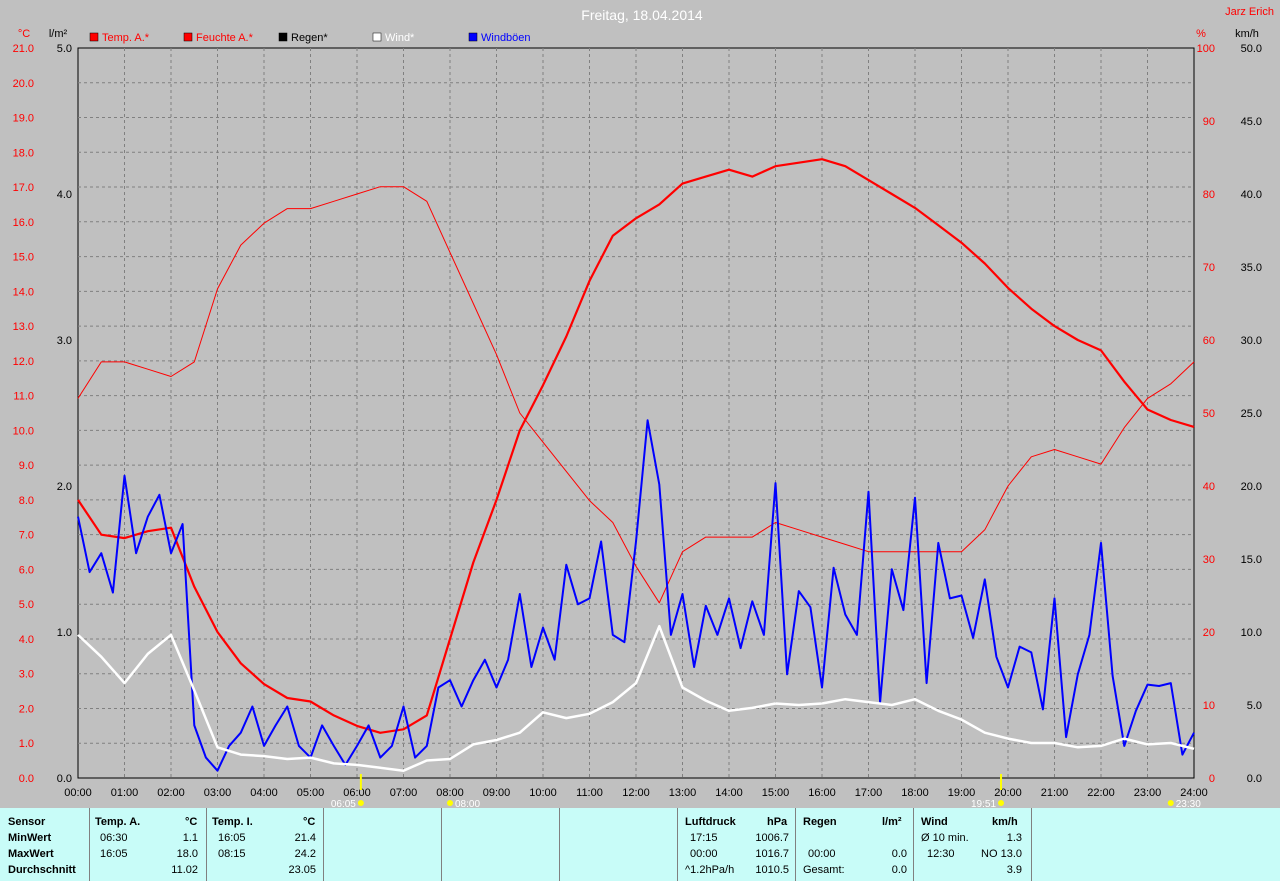 This screenshot has height=881, width=1280. Describe the element at coordinates (23, 431) in the screenshot. I see `temp-tick-label: 10.0` at that location.